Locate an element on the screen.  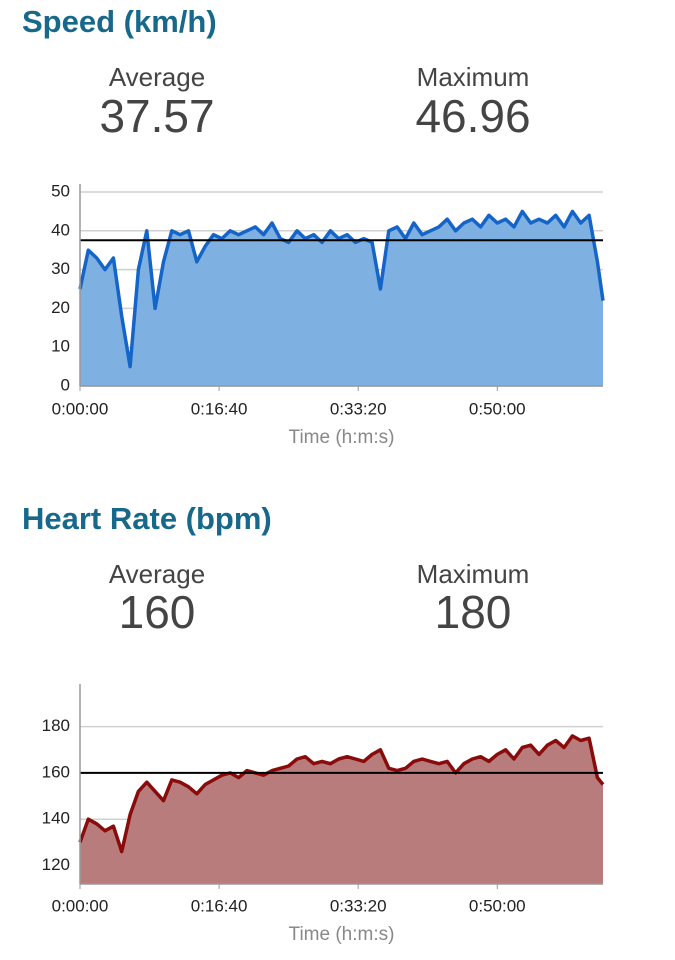
y-tick-label: 180 is located at coordinates (56, 725).